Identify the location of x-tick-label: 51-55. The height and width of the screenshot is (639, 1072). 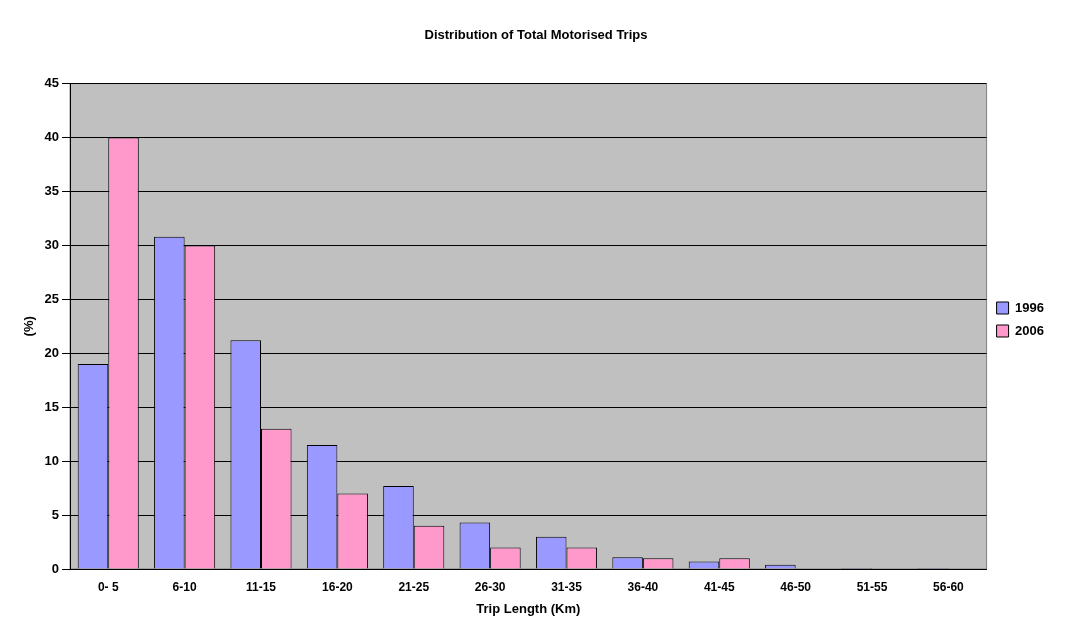
(872, 586).